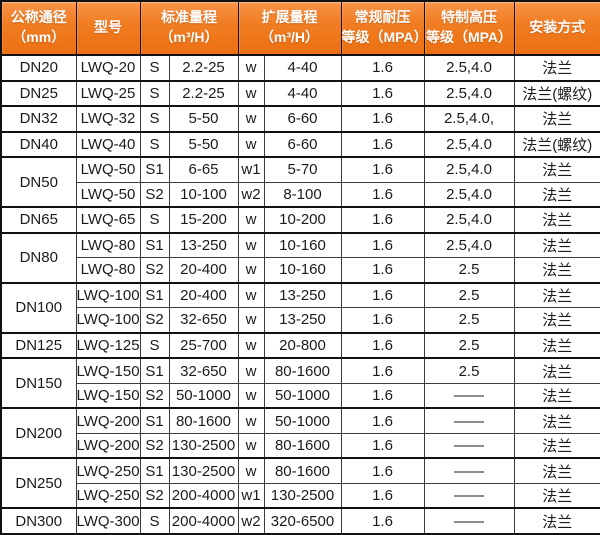 The image size is (600, 535). Describe the element at coordinates (300, 220) in the screenshot. I see `table-row: DN65 LWQ-65 S 15-200 w 10-200 1.6 2.5,4.0 法兰` at that location.